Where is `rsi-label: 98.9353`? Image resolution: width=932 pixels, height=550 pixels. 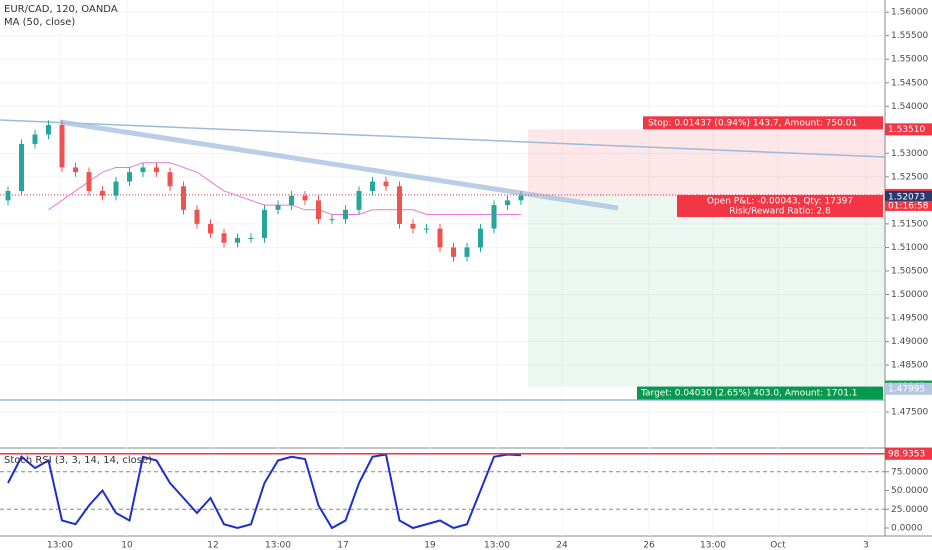 rsi-label: 98.9353 is located at coordinates (906, 454).